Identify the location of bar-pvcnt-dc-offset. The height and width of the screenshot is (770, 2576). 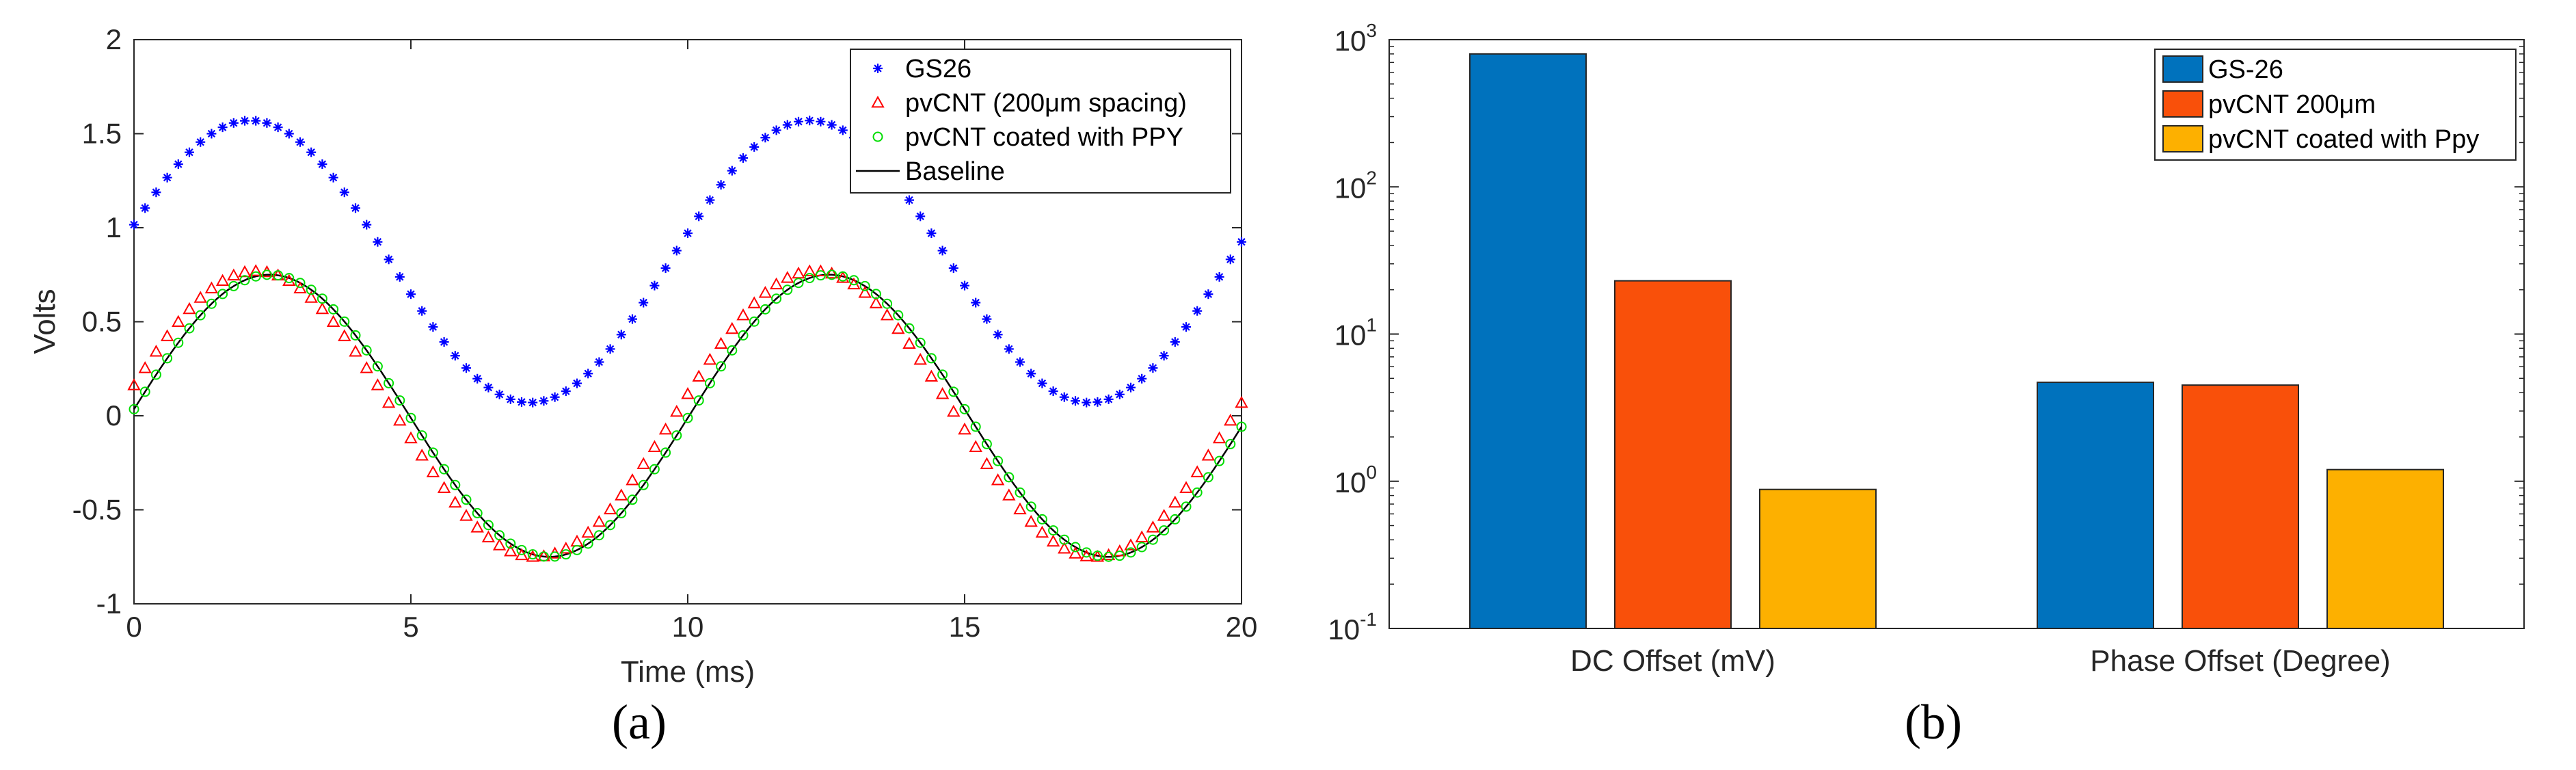
(1673, 454).